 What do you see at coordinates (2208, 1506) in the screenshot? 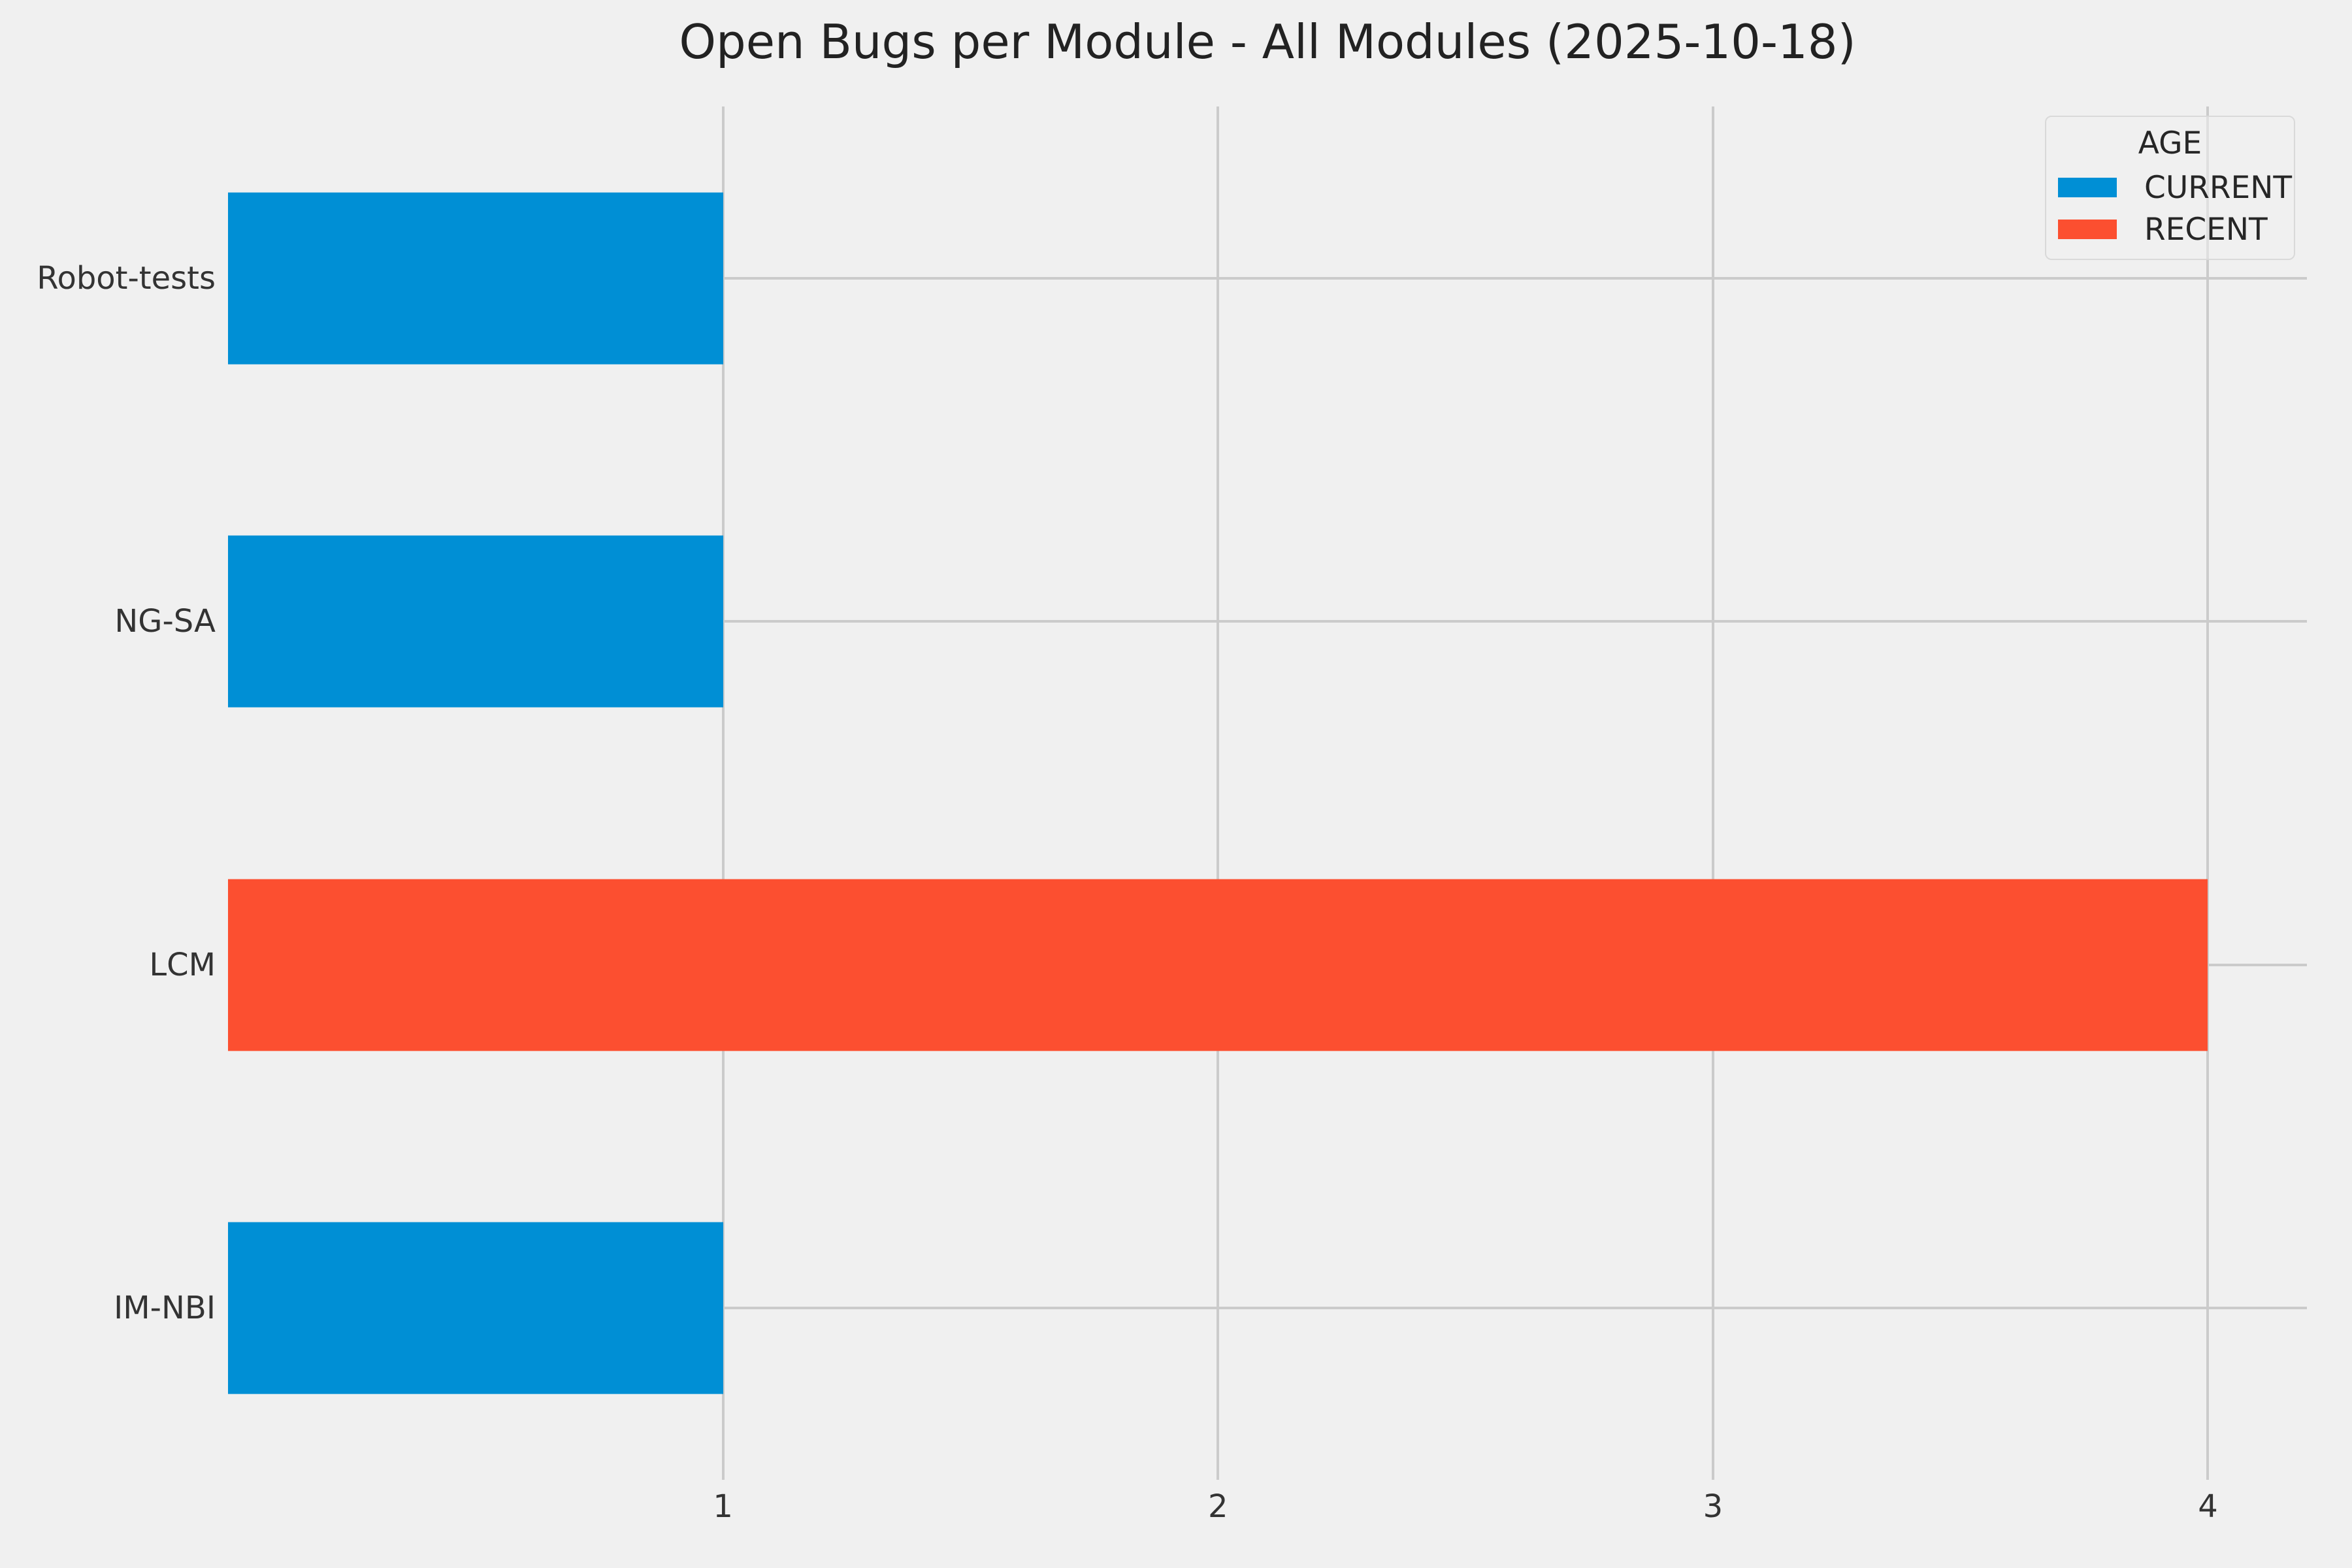
I see `x-tick-label-4: 4` at bounding box center [2208, 1506].